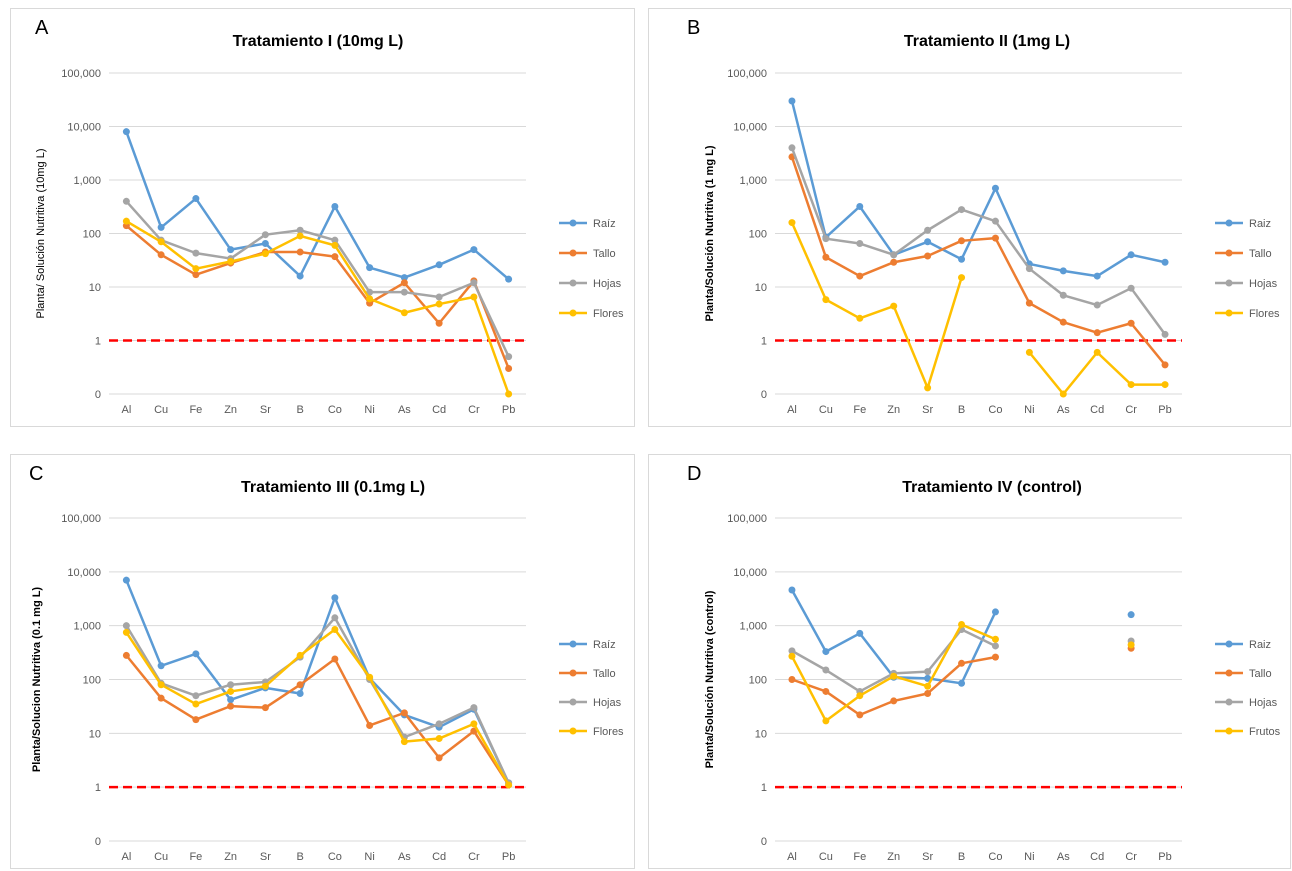 This screenshot has height=871, width=1292. Describe the element at coordinates (1260, 224) in the screenshot. I see `legend-label: Raiz` at that location.